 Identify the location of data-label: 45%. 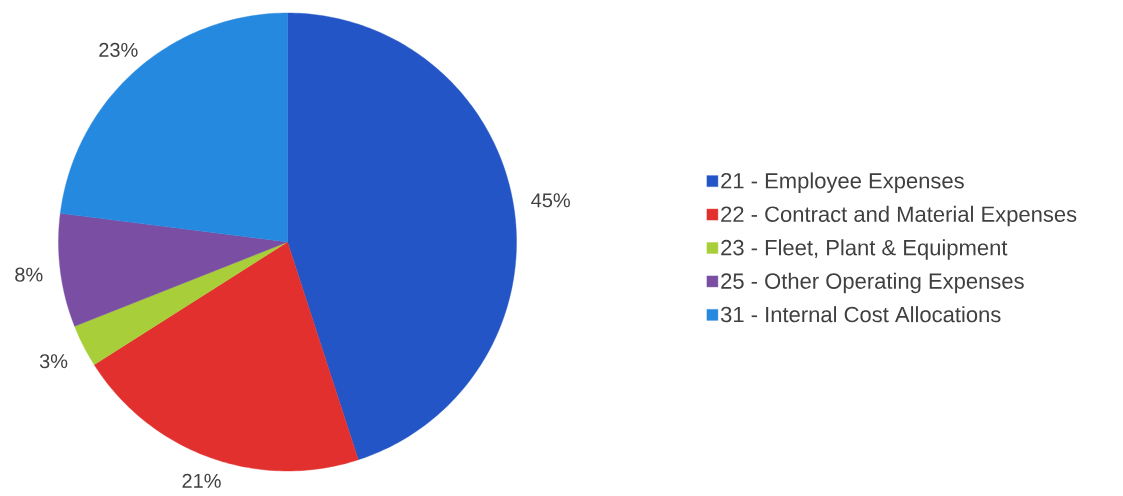
(550, 200).